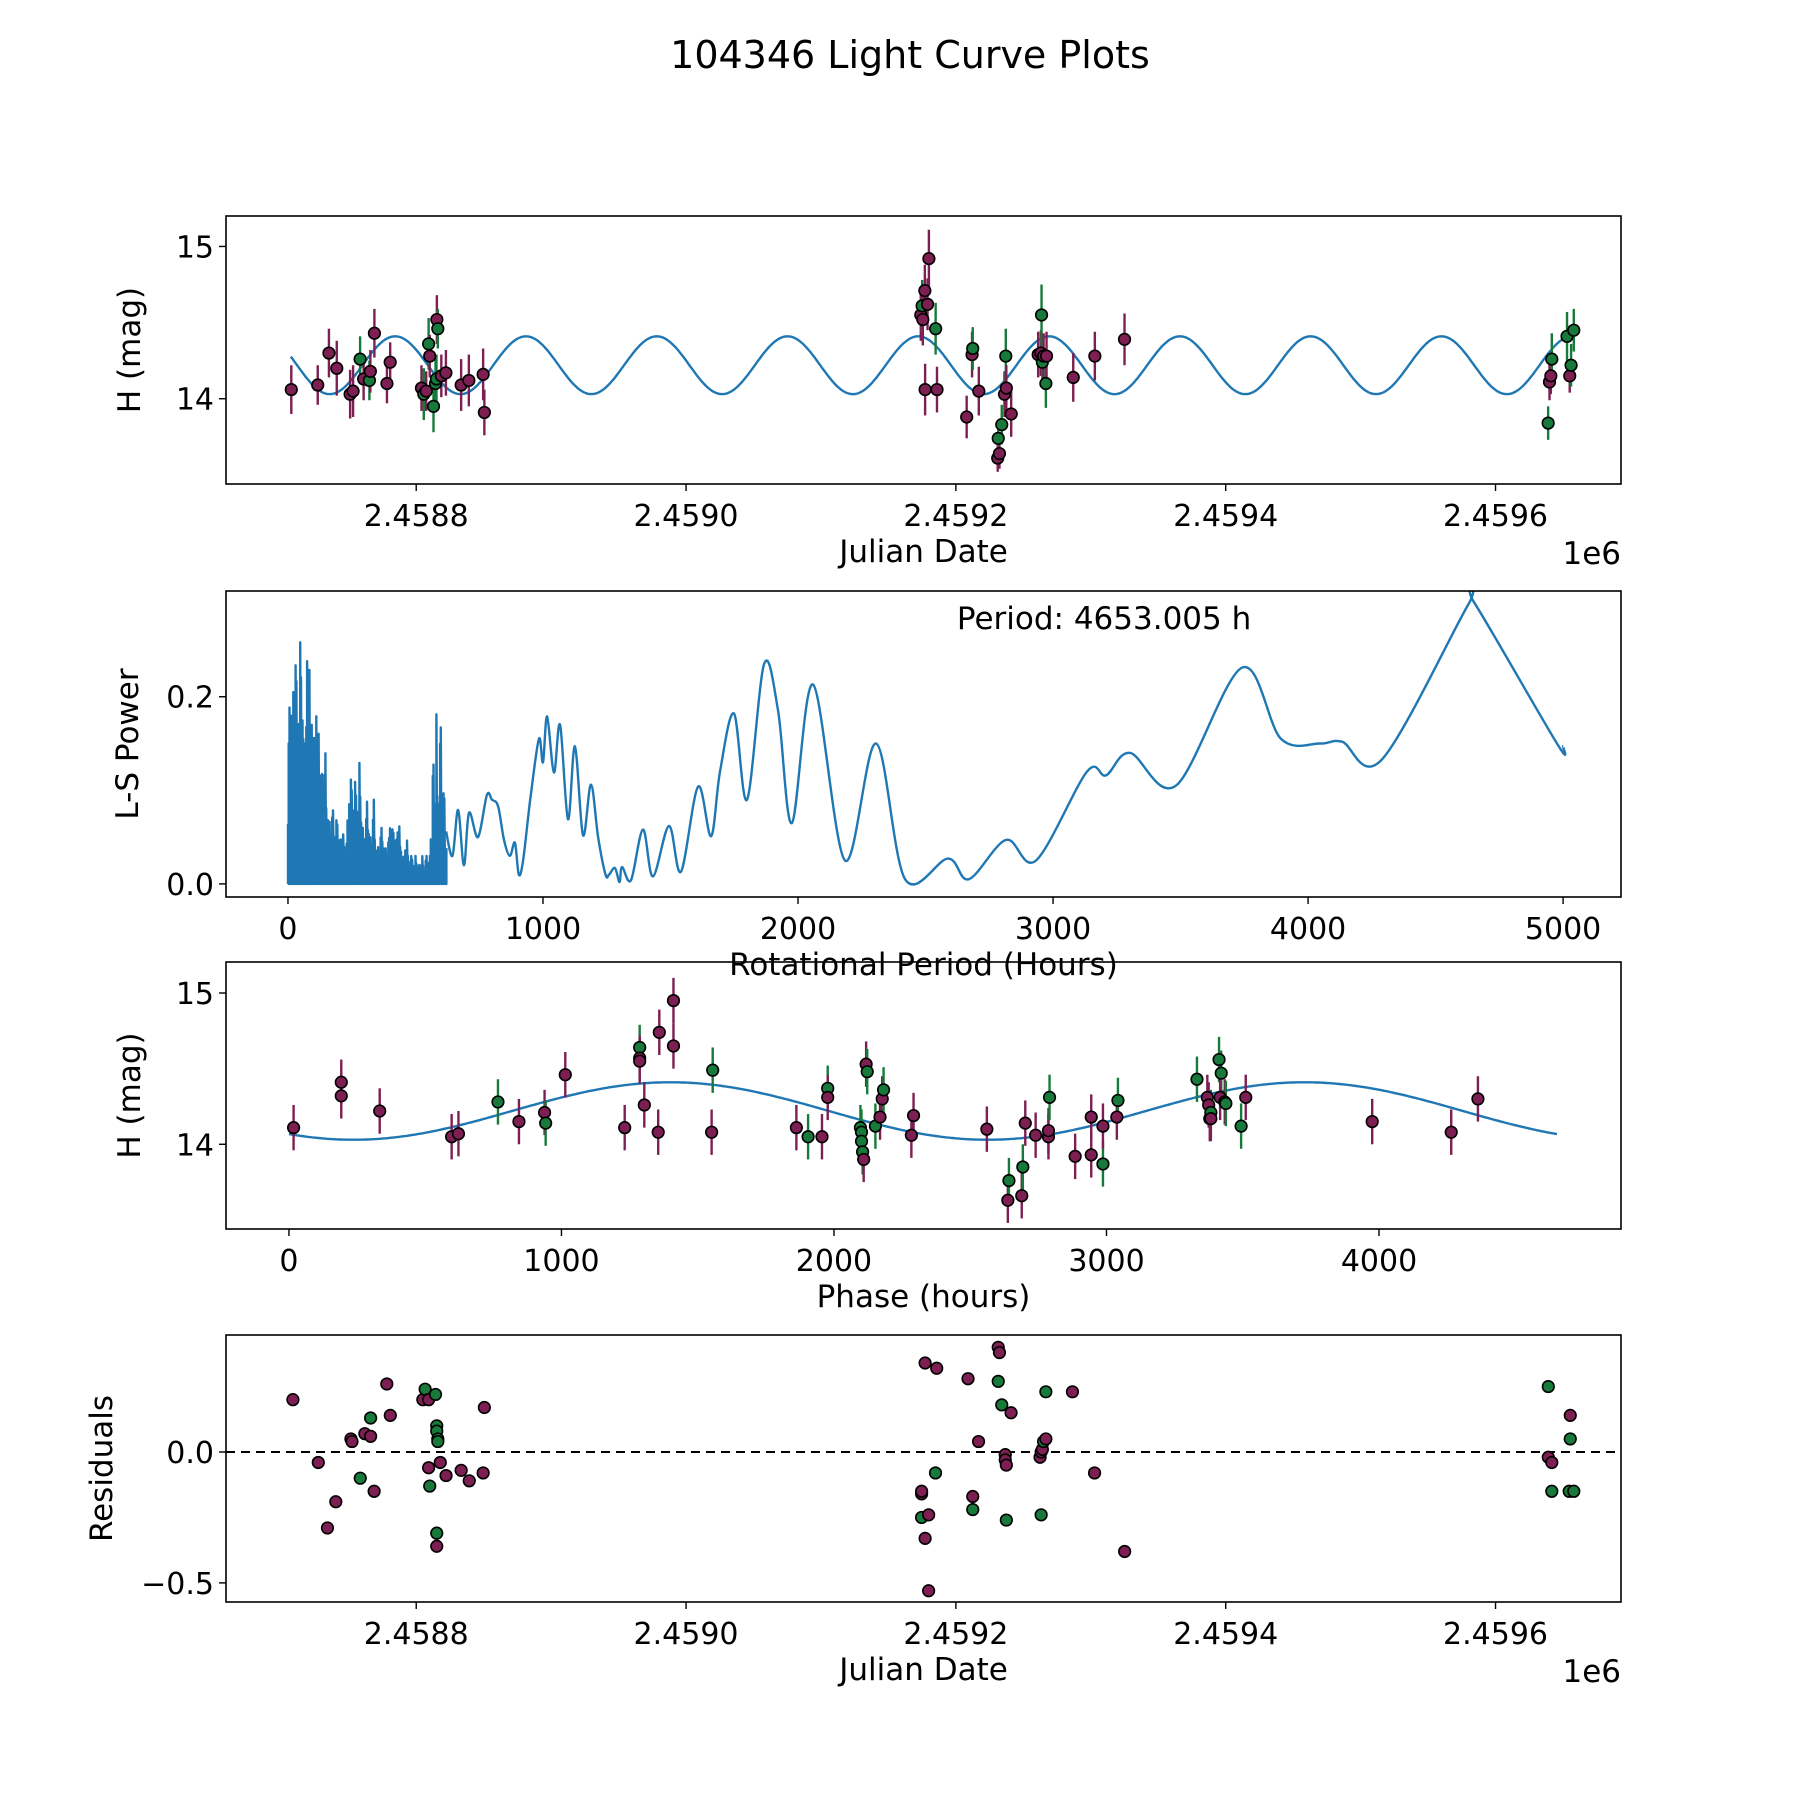 This screenshot has width=1800, height=1800. I want to click on residuals-ticks: 2.4588 2.4590 2.4592 2.4594 2.4596 −0.5 0.0, so click(844, 1544).